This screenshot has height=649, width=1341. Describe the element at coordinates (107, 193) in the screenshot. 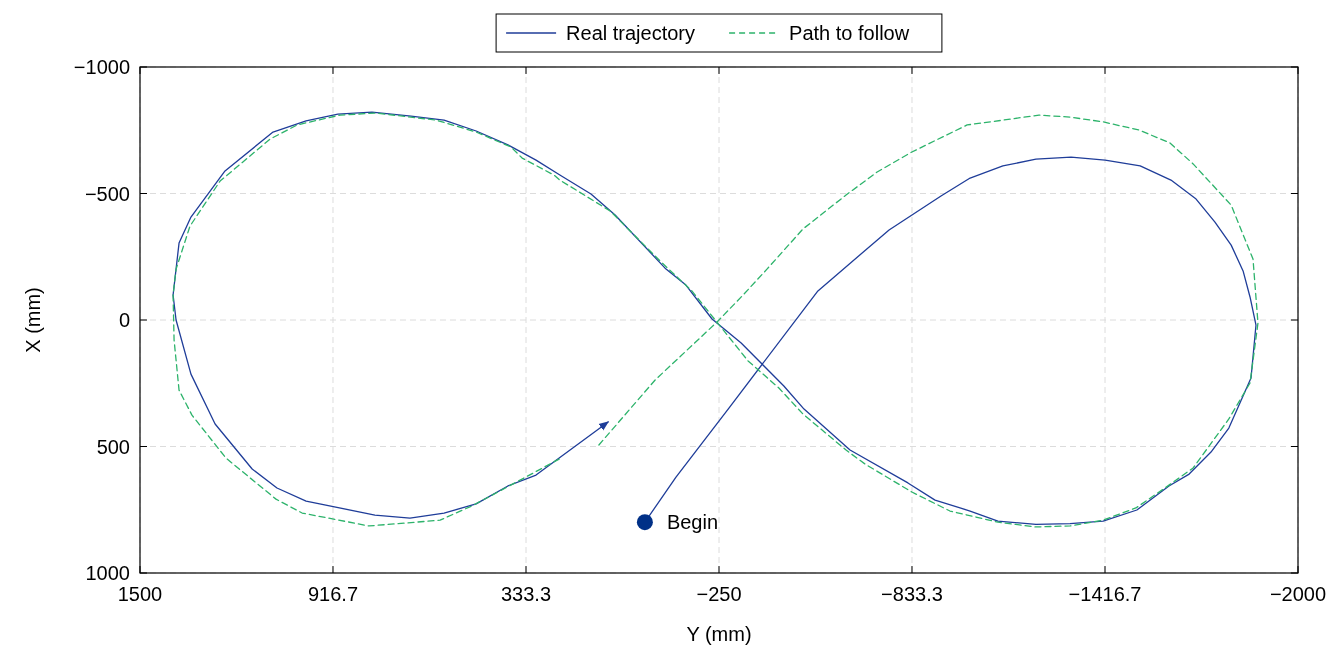

I see `y-tick-label: −500` at that location.